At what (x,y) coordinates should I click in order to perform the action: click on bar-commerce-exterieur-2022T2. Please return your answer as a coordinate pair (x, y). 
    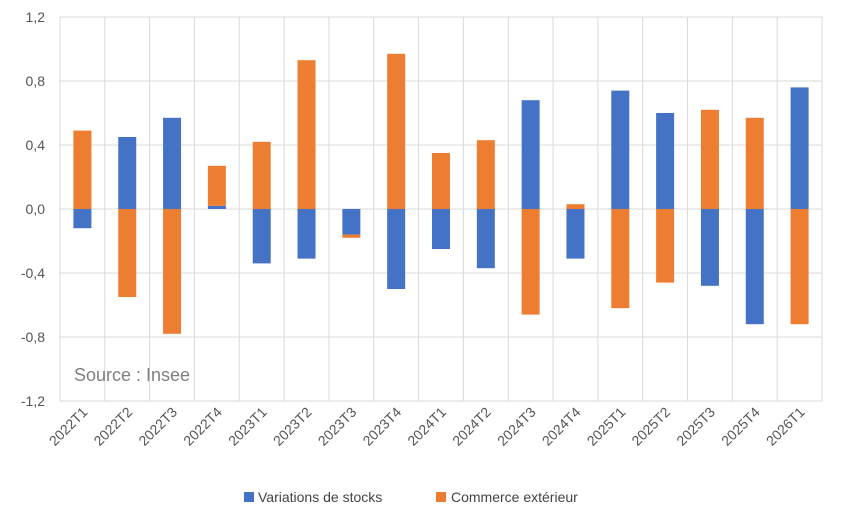
    Looking at the image, I should click on (127, 253).